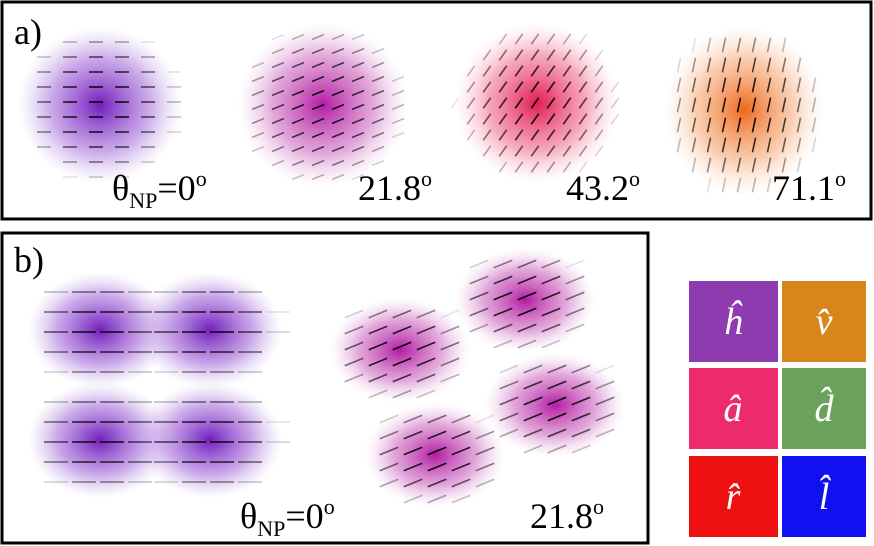 Image resolution: width=874 pixels, height=546 pixels. I want to click on panel-label: b), so click(29, 260).